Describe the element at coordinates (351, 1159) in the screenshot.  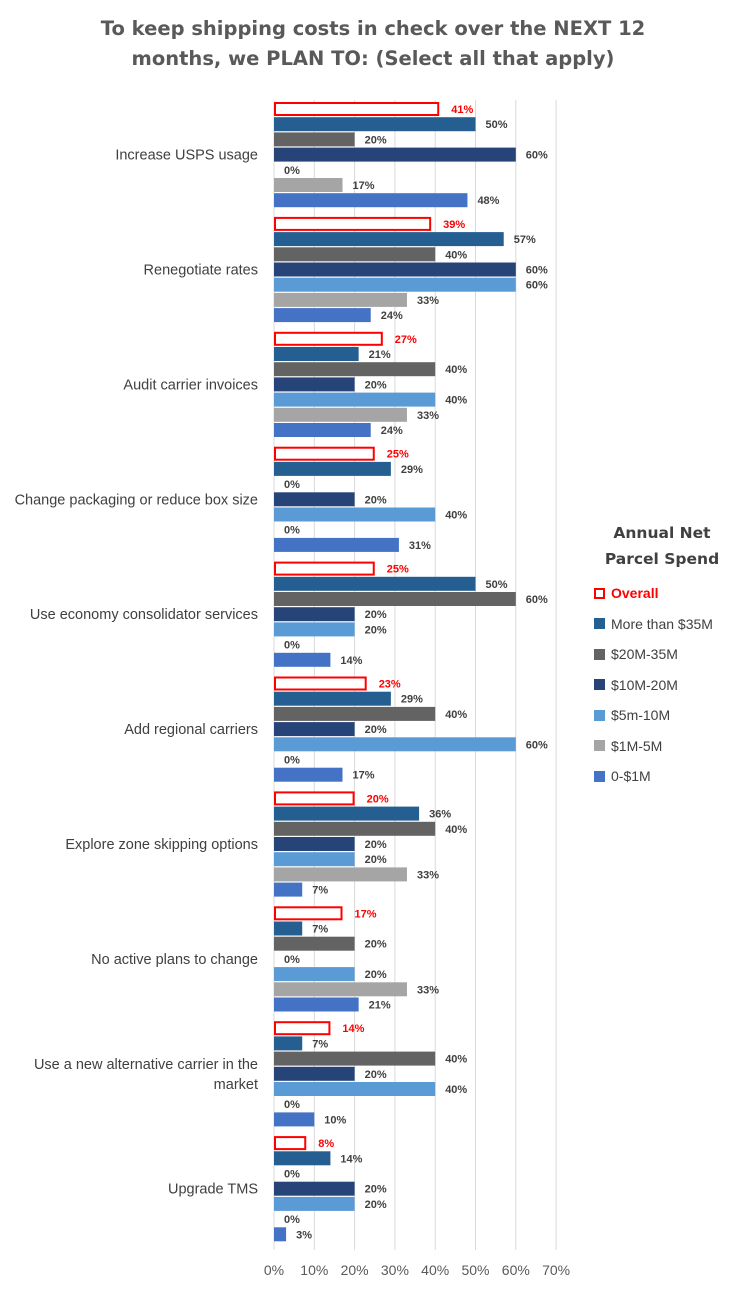
I see `data-label: 14%` at that location.